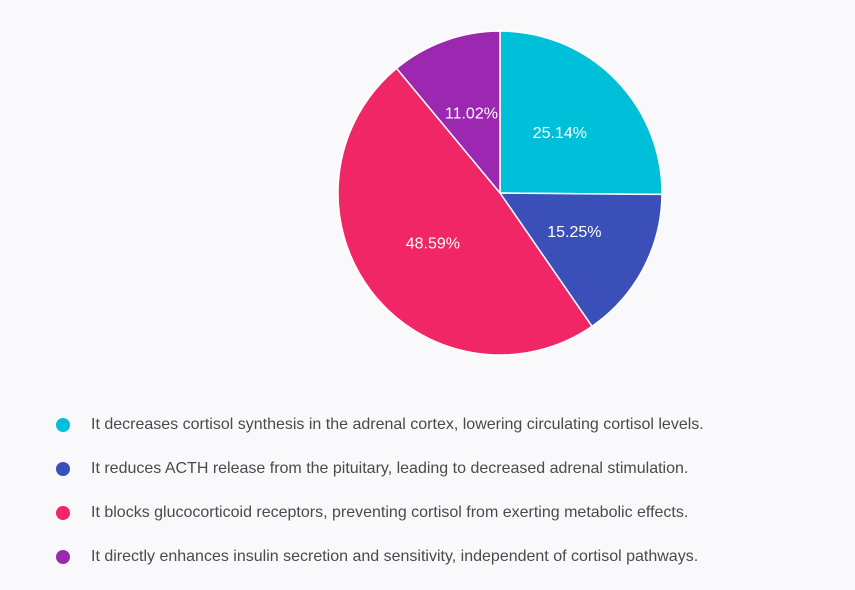  What do you see at coordinates (471, 113) in the screenshot?
I see `slice-data-label-4: 11.02%` at bounding box center [471, 113].